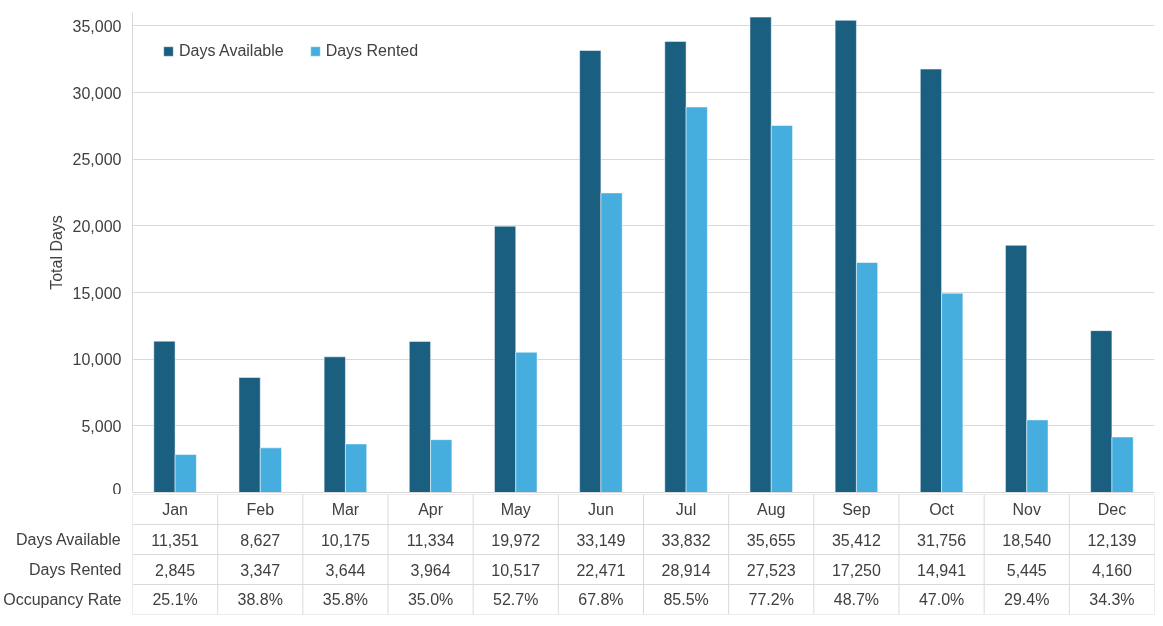  Describe the element at coordinates (75, 569) in the screenshot. I see `text: Days Rented` at that location.